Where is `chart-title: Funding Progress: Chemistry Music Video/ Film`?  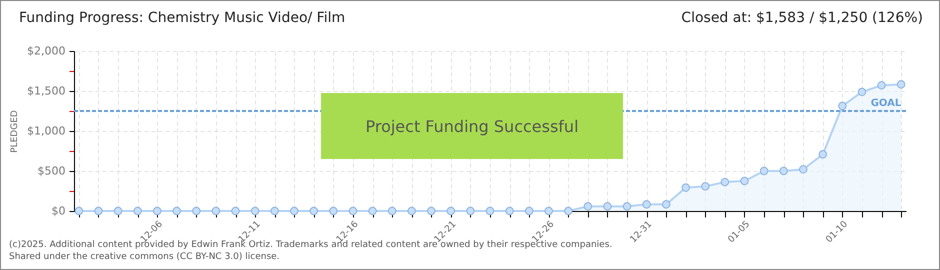
chart-title: Funding Progress: Chemistry Music Video/ Film is located at coordinates (182, 18).